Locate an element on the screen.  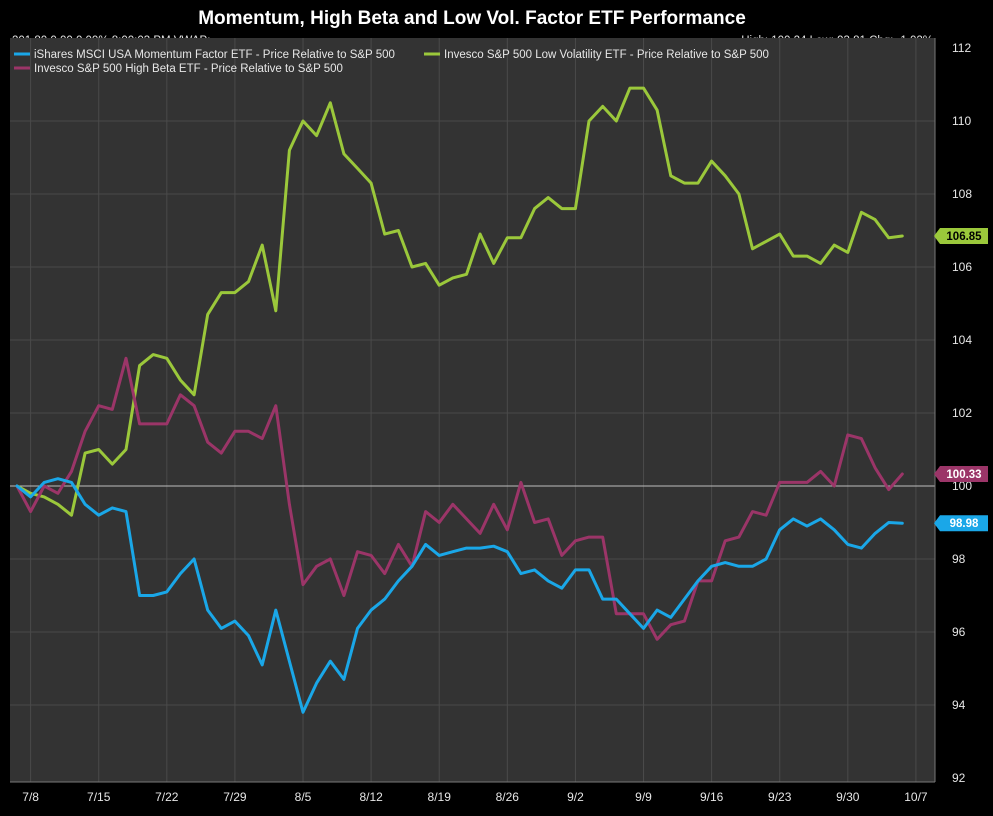
x-tick-label: 10/7 is located at coordinates (916, 797).